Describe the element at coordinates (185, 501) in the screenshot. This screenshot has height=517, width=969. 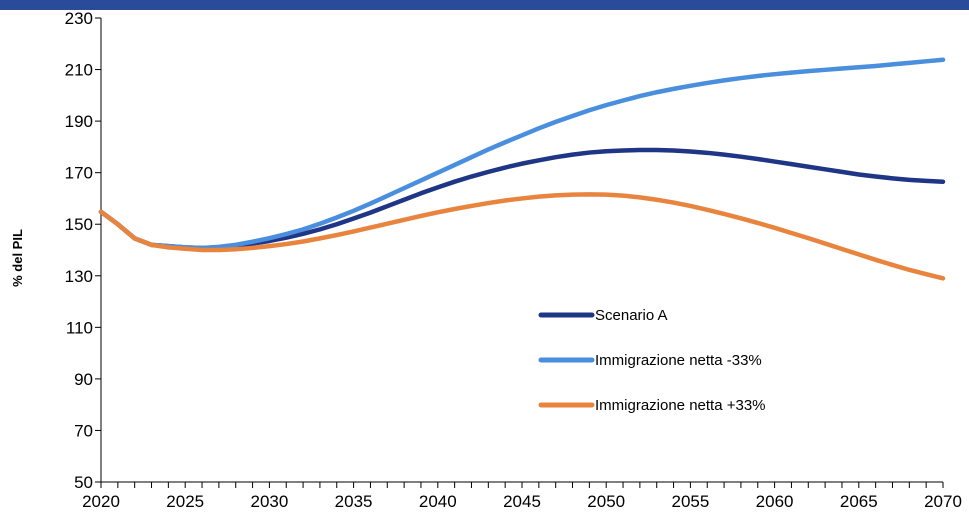
I see `x-tick-label: 2025` at that location.